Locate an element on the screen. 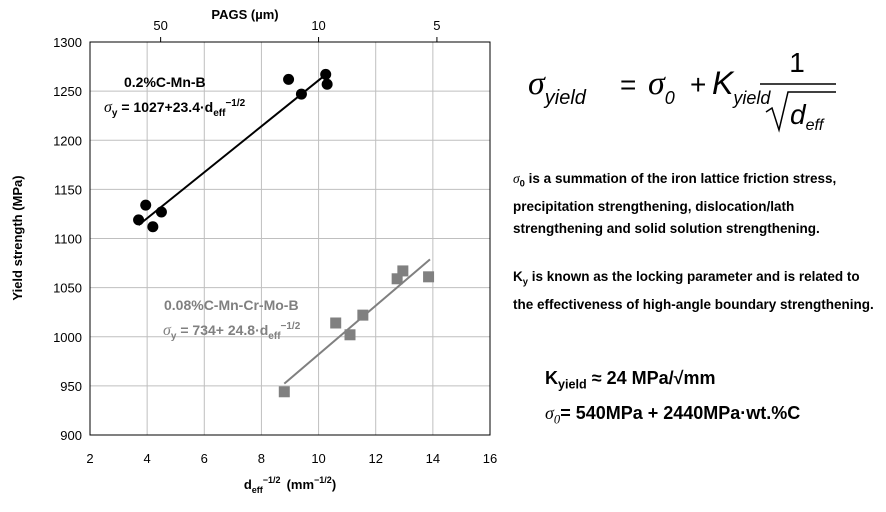 This screenshot has height=512, width=886. top-tick-label: 10 is located at coordinates (318, 25).